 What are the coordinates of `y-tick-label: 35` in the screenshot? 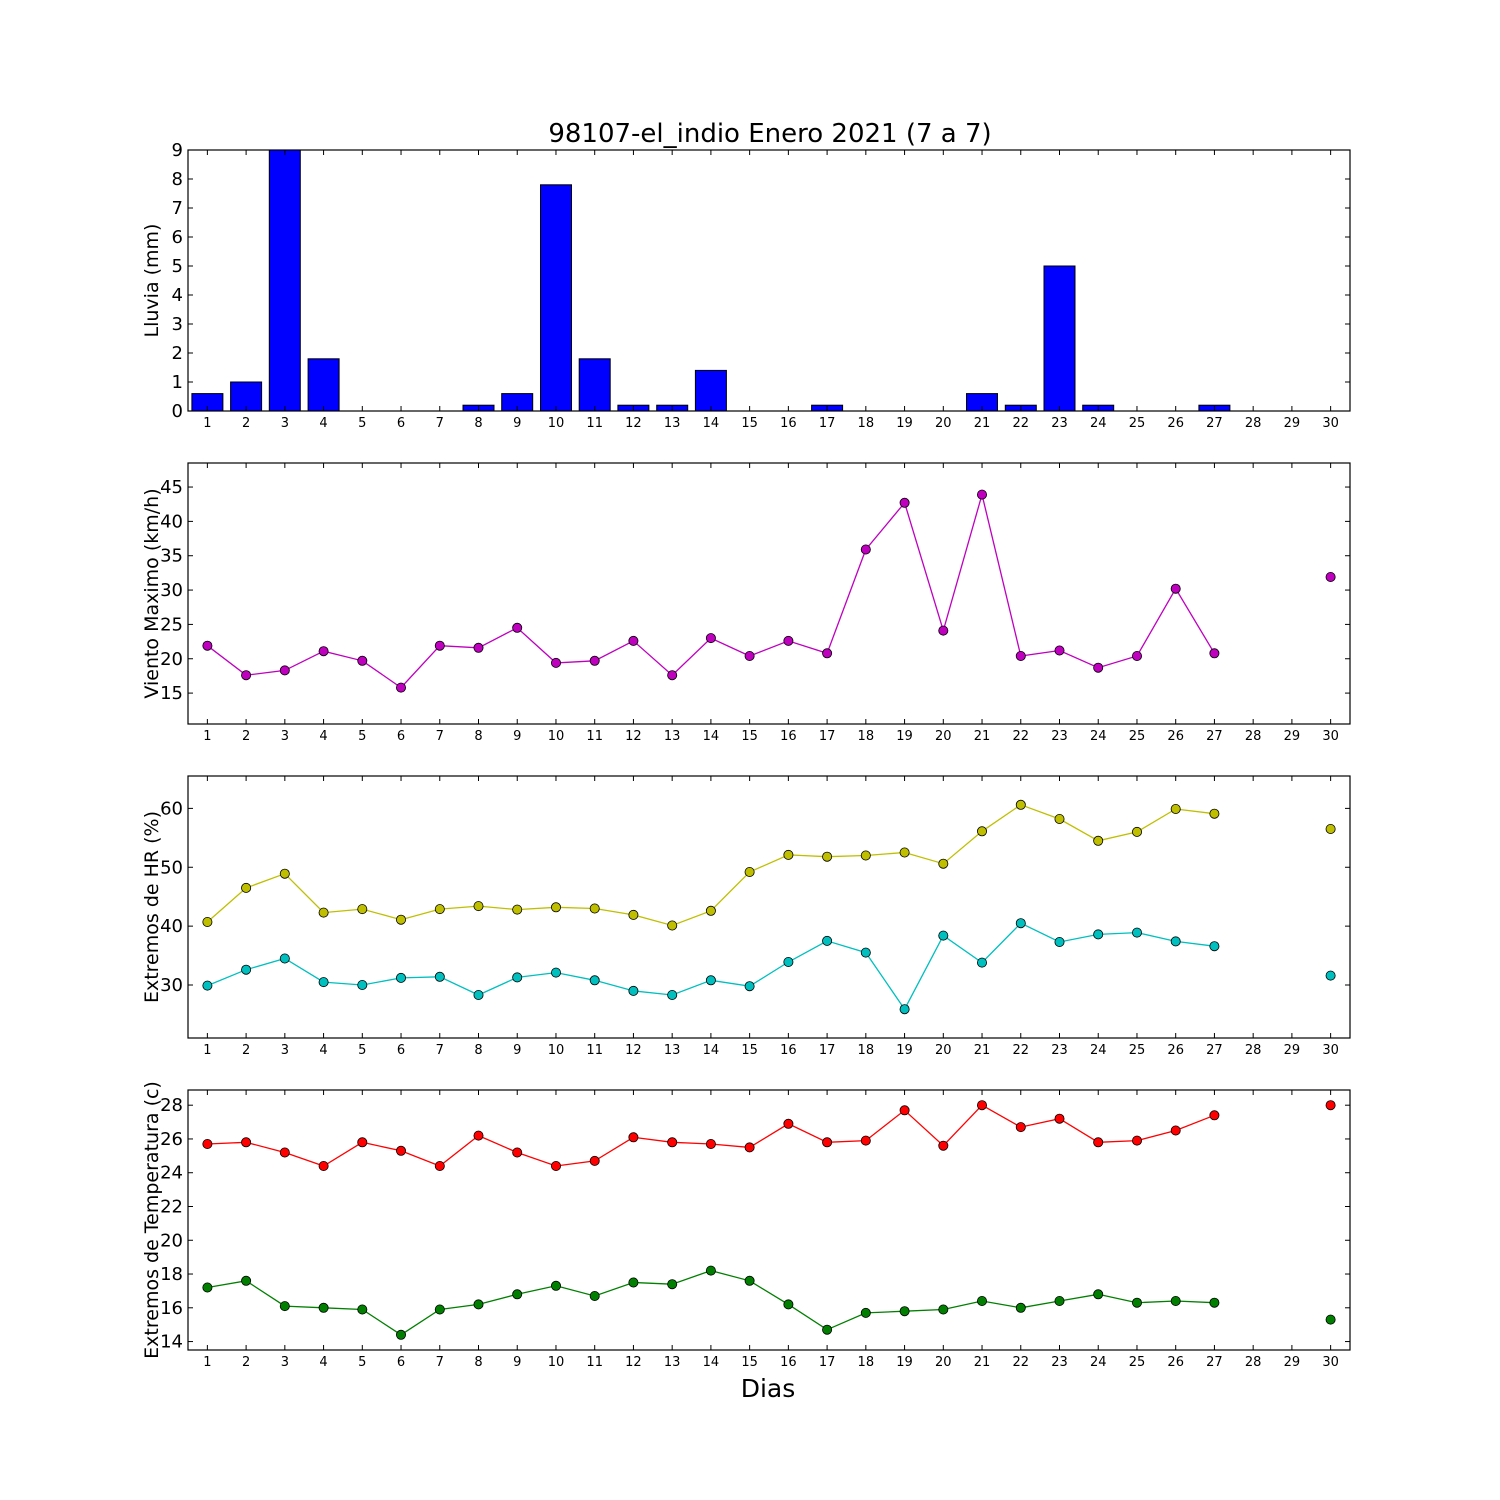 It's located at (171, 556).